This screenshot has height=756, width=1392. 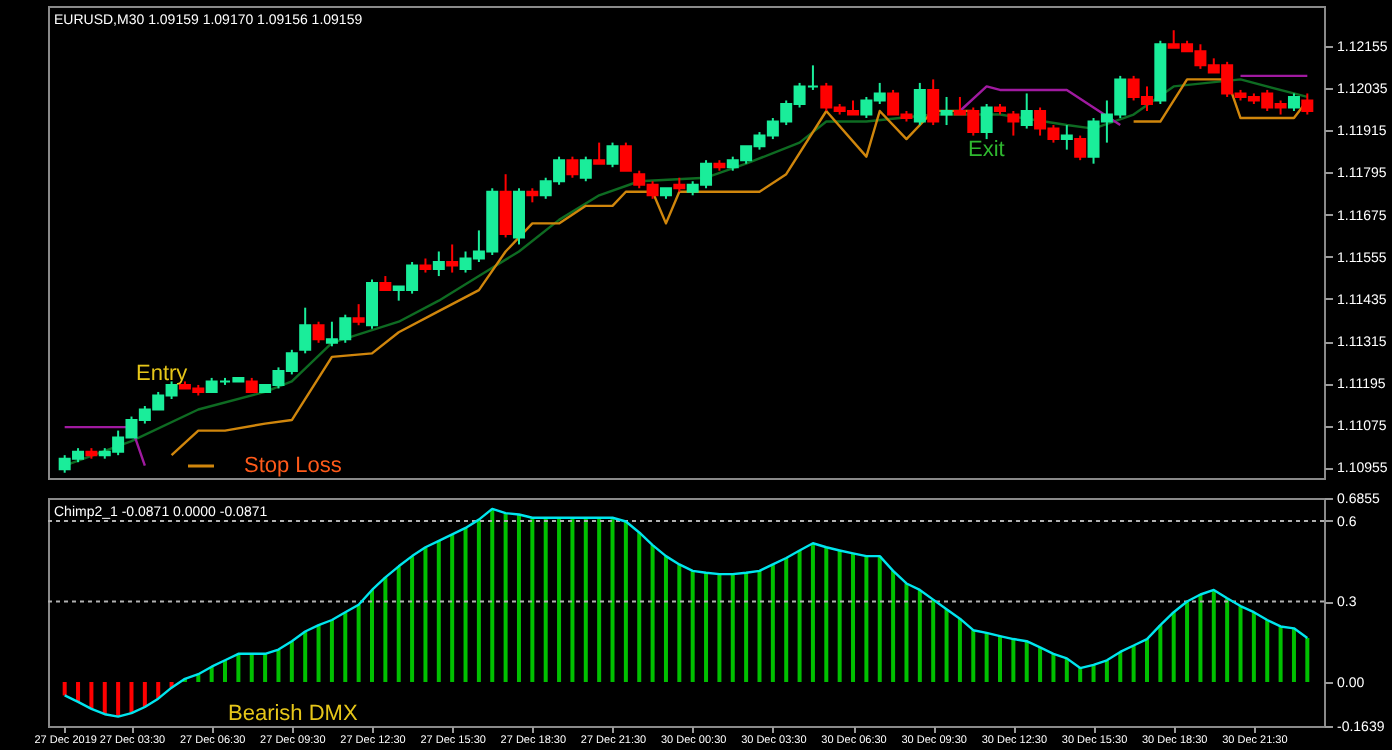 What do you see at coordinates (293, 466) in the screenshot?
I see `legend-label: Stop Loss` at bounding box center [293, 466].